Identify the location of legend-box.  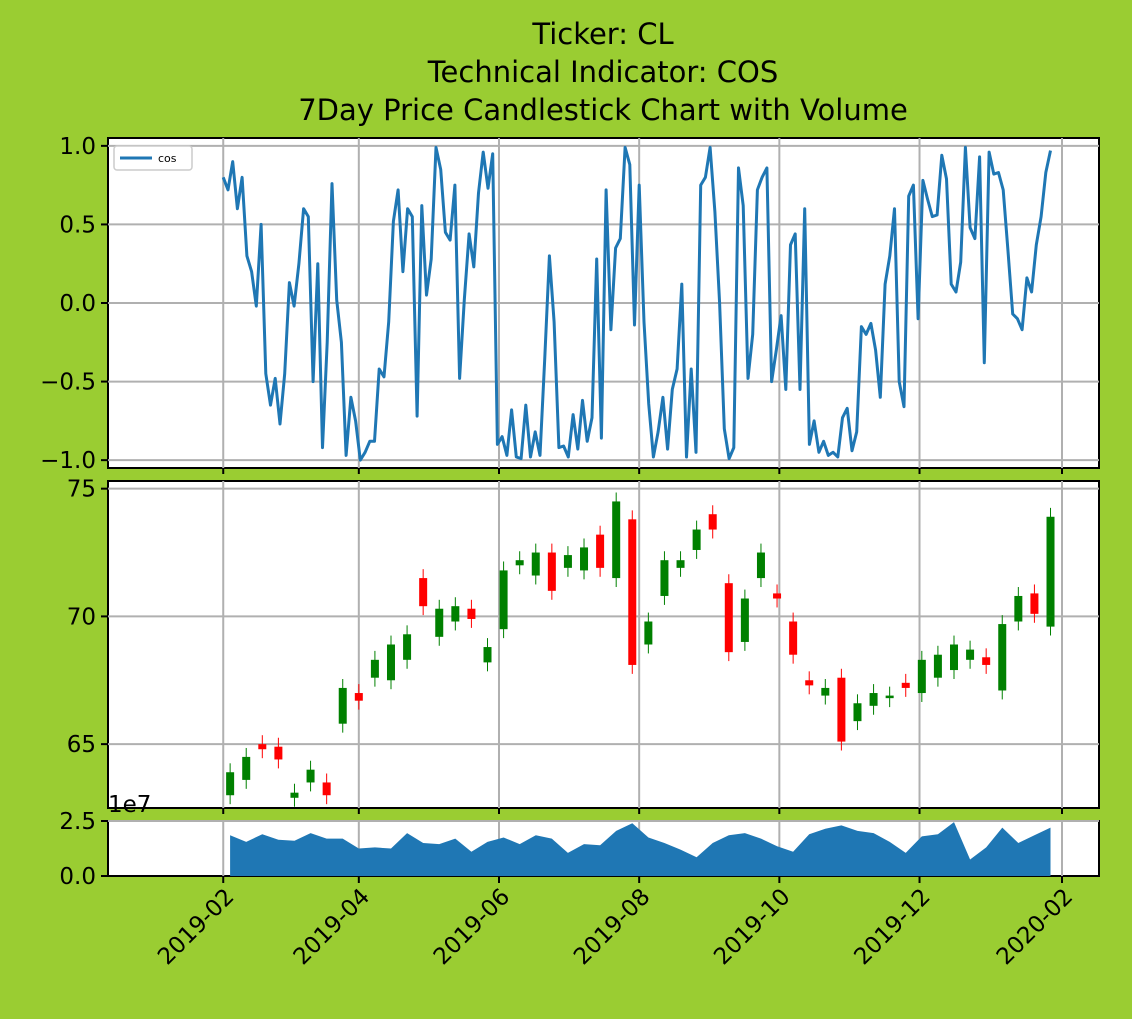
(153, 158).